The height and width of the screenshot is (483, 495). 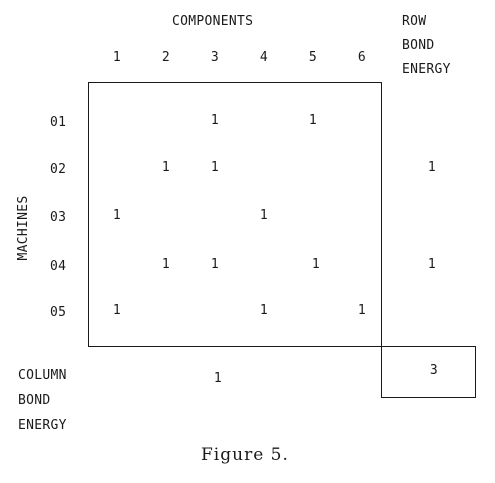 What do you see at coordinates (58, 312) in the screenshot?
I see `machine-row-label: 05` at bounding box center [58, 312].